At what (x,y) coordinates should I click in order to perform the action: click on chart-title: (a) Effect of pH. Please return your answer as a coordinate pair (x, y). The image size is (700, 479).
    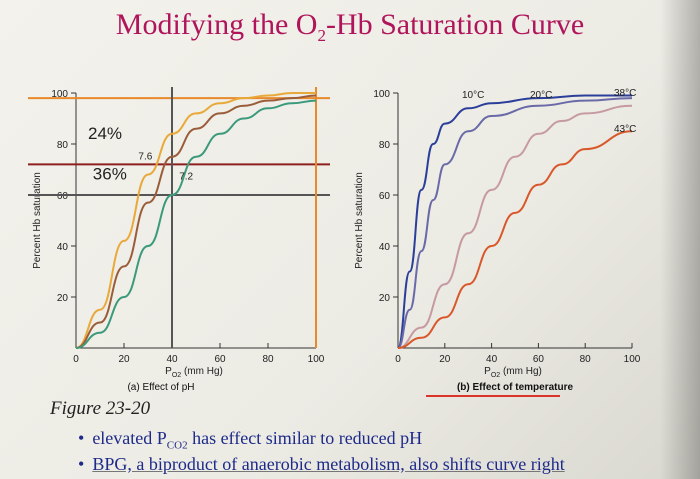
    Looking at the image, I should click on (160, 387).